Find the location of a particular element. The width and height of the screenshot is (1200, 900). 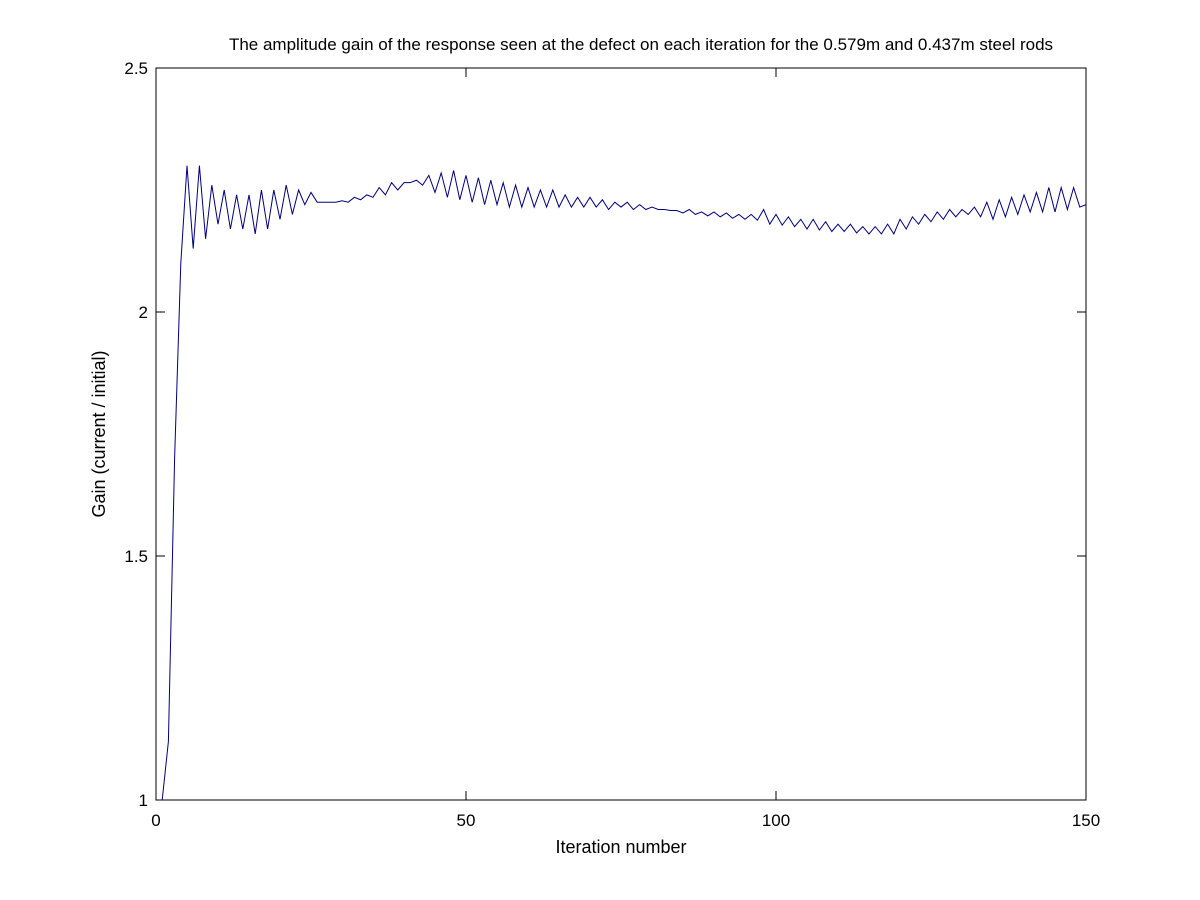

y-tick-label: 1.5 is located at coordinates (136, 556).